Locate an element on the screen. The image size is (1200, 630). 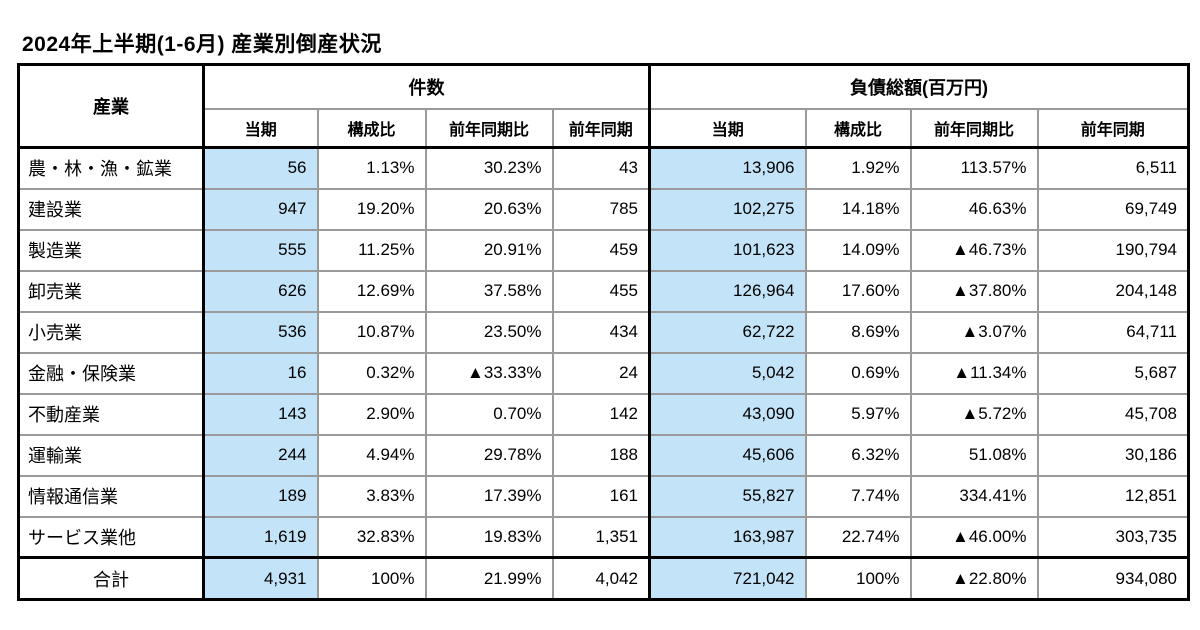
value-cell: ▲46.00% is located at coordinates (974, 537).